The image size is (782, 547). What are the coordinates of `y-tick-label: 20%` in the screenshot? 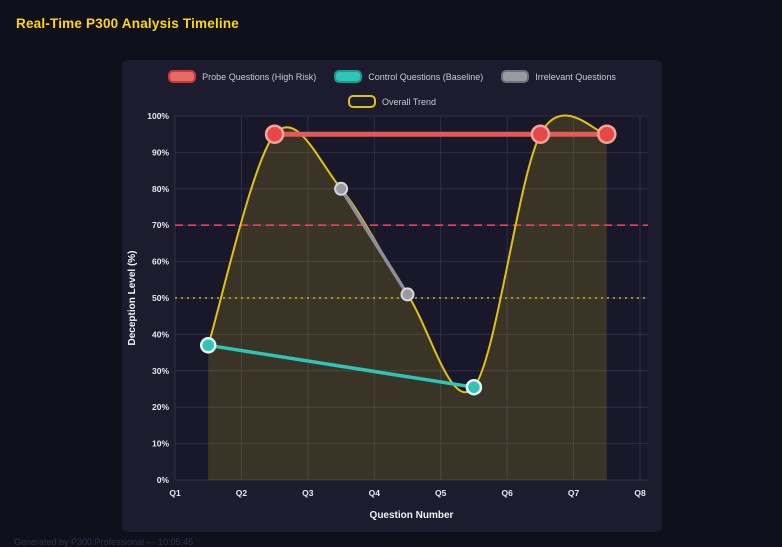 It's located at (160, 407).